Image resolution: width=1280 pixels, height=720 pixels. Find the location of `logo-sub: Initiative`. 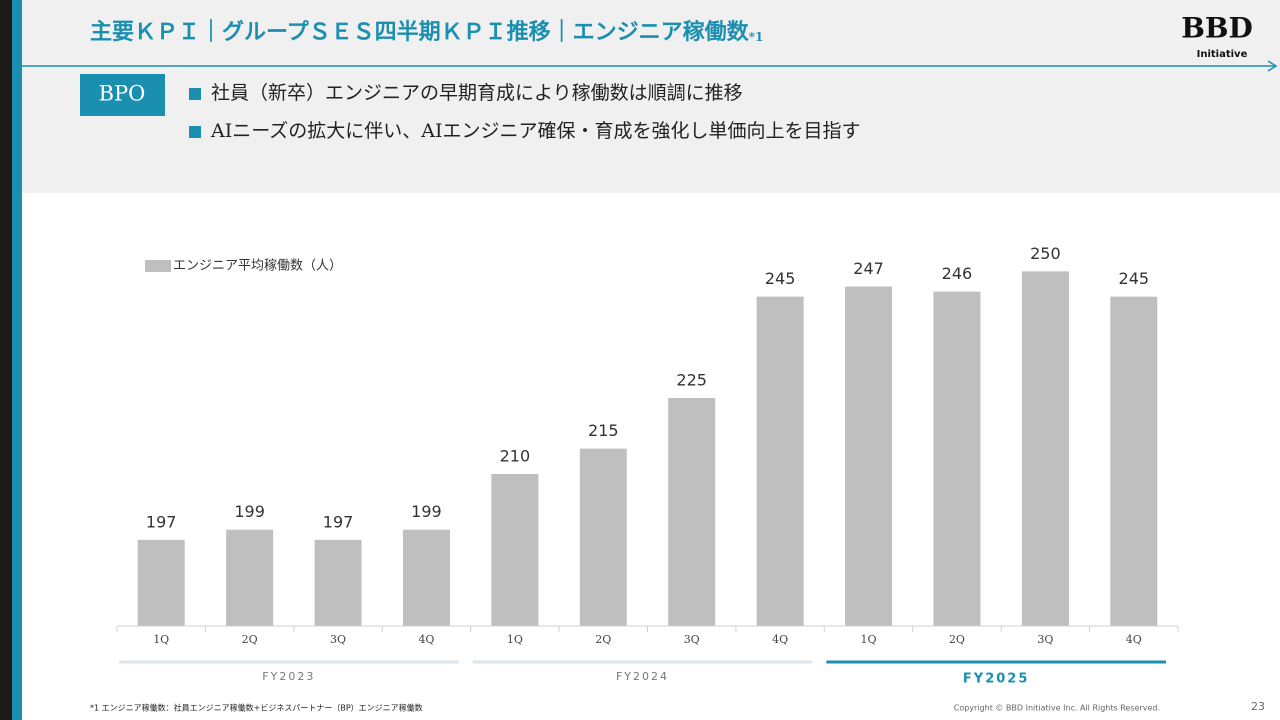

logo-sub: Initiative is located at coordinates (1222, 54).